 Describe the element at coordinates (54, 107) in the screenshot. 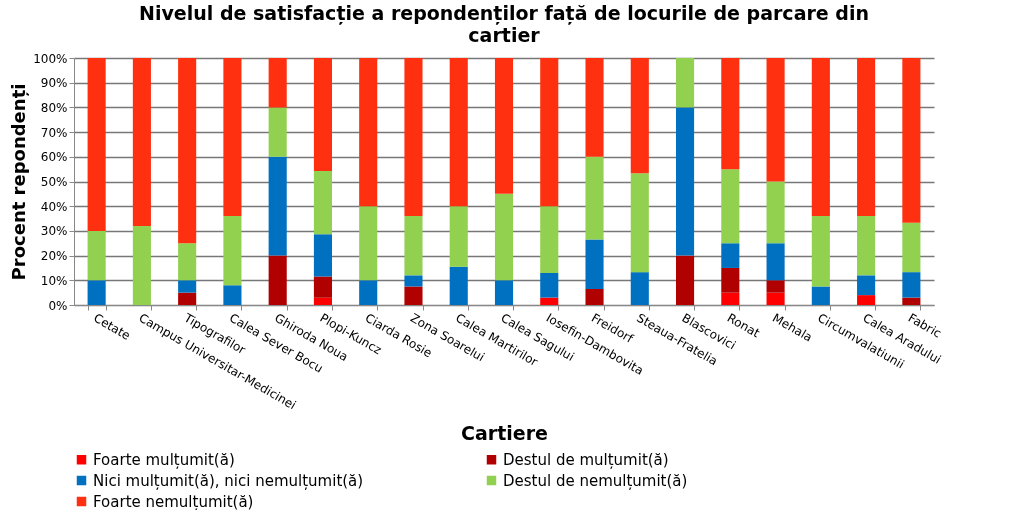

I see `y-tick-label: 80%` at that location.